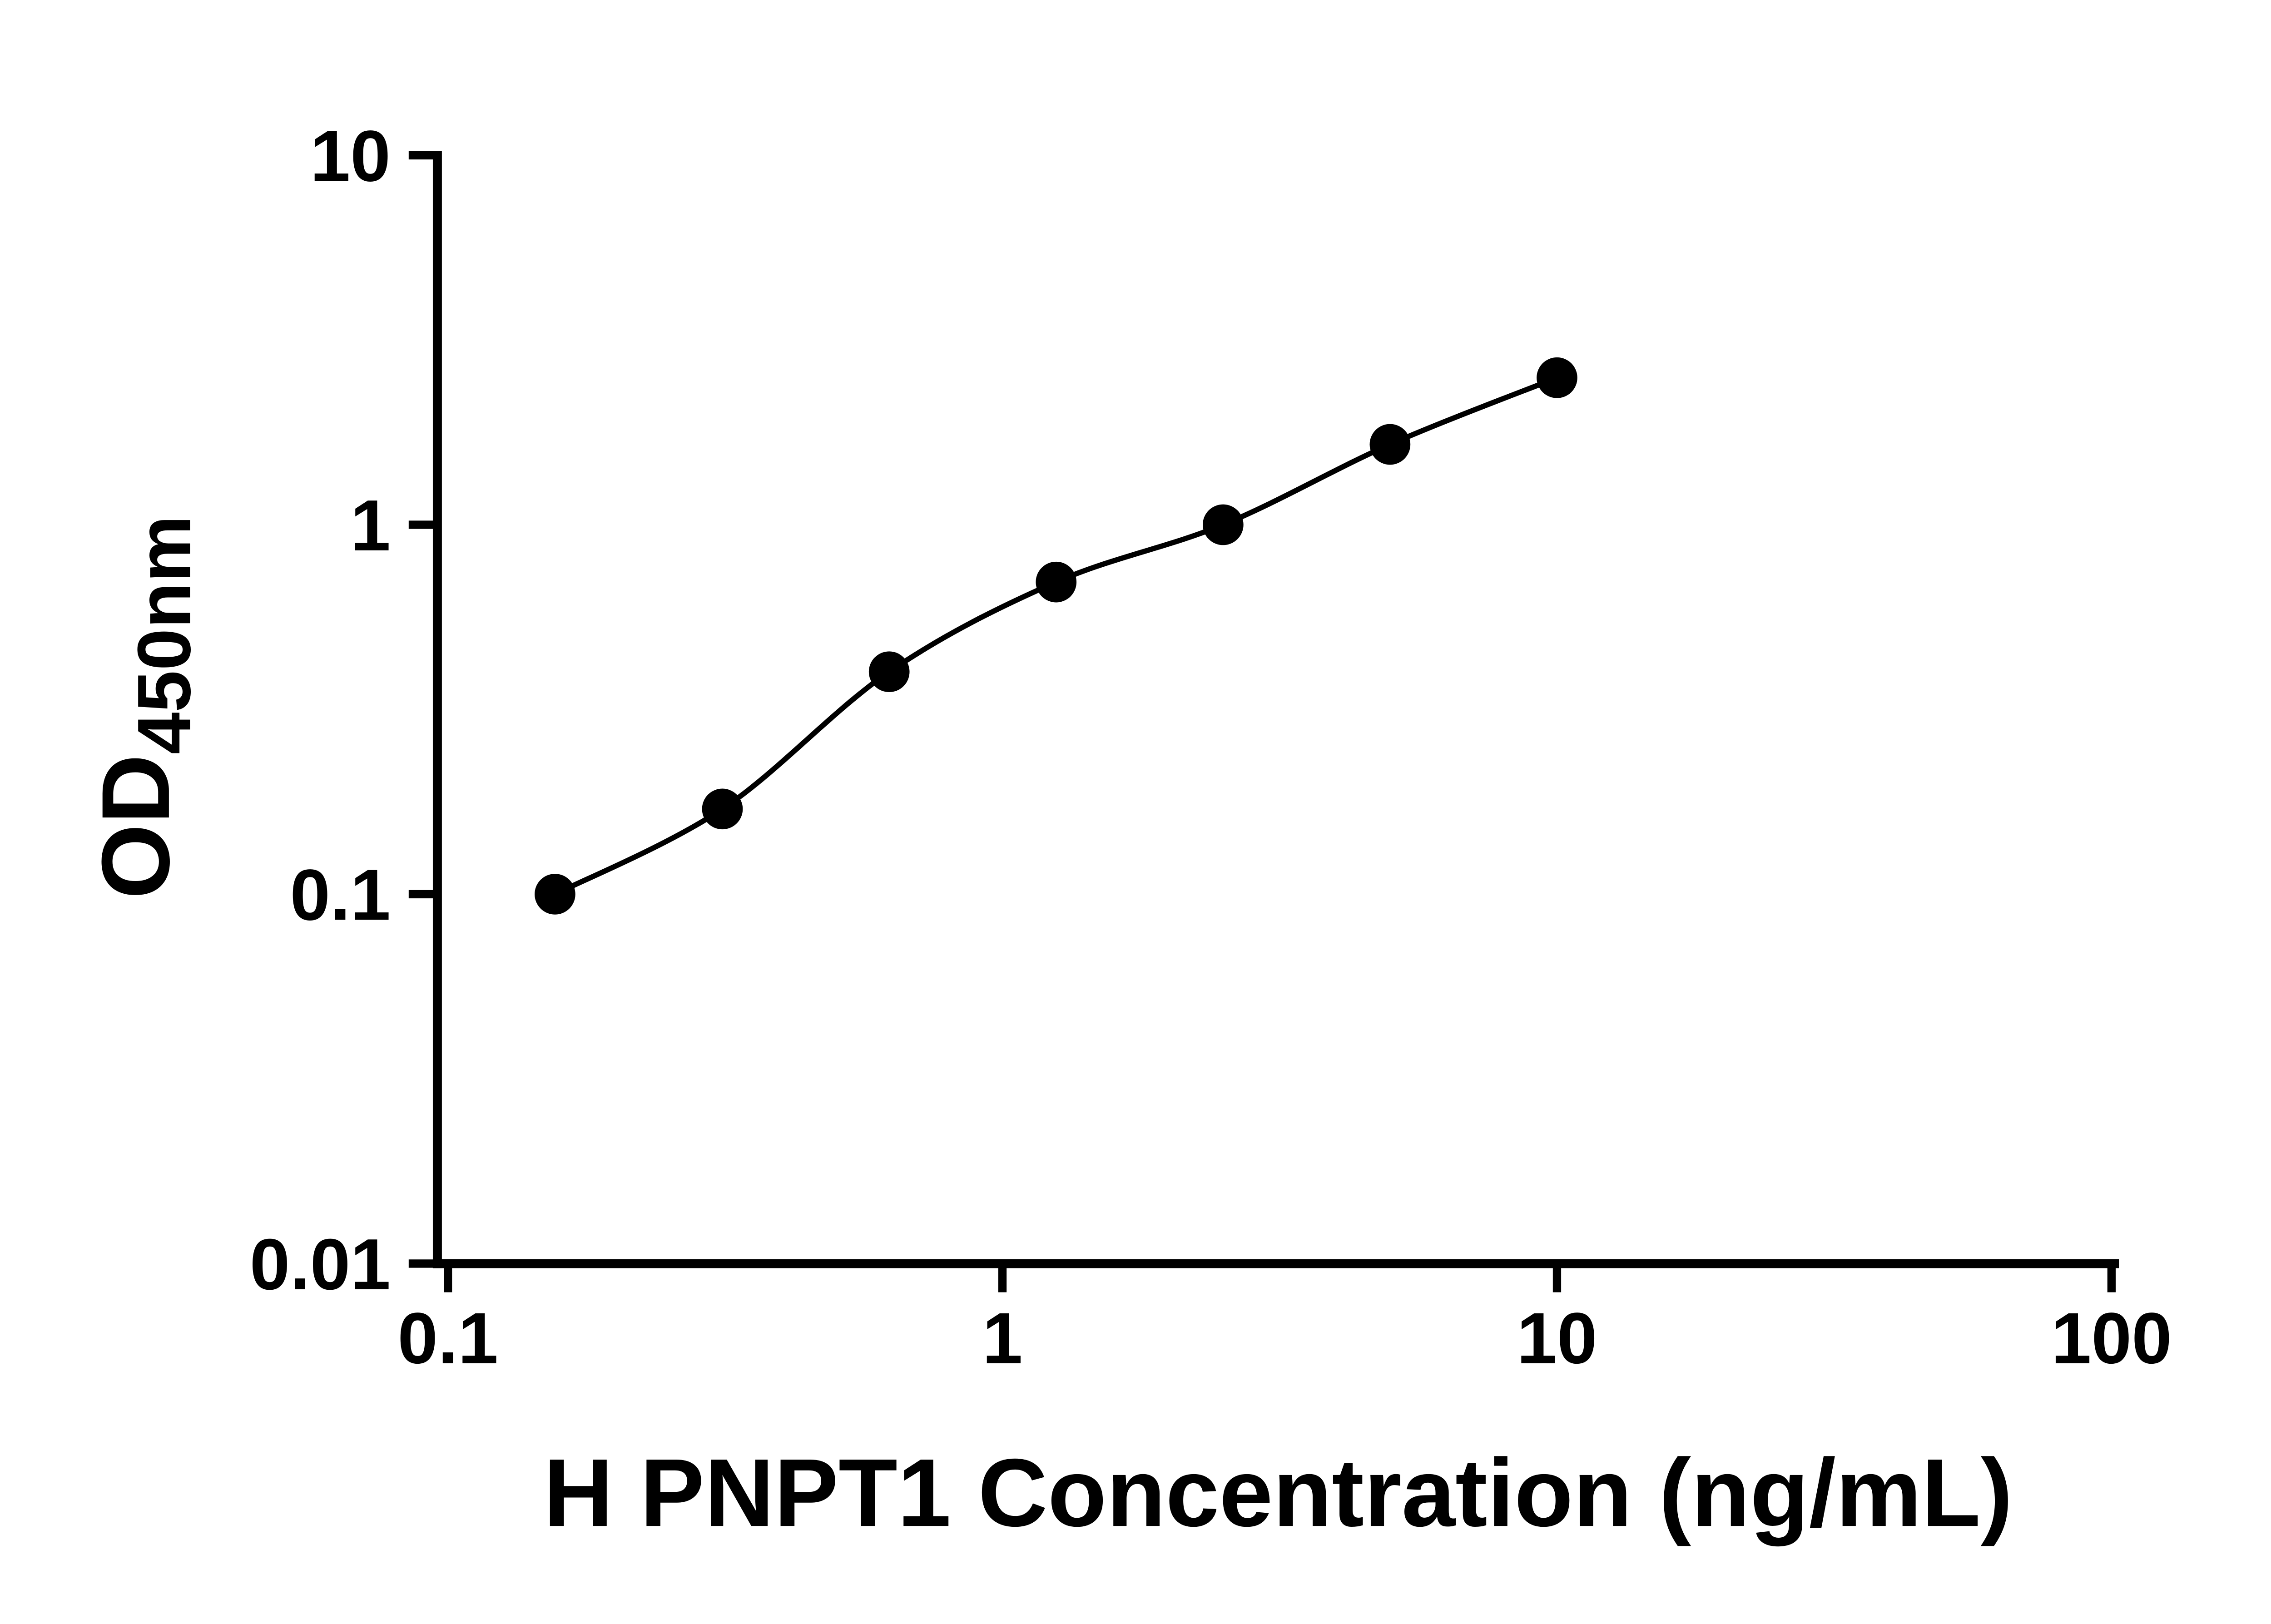  Describe the element at coordinates (1278, 1493) in the screenshot. I see `x-axis-title: H PNPT1 Concentration (ng/mL)` at that location.